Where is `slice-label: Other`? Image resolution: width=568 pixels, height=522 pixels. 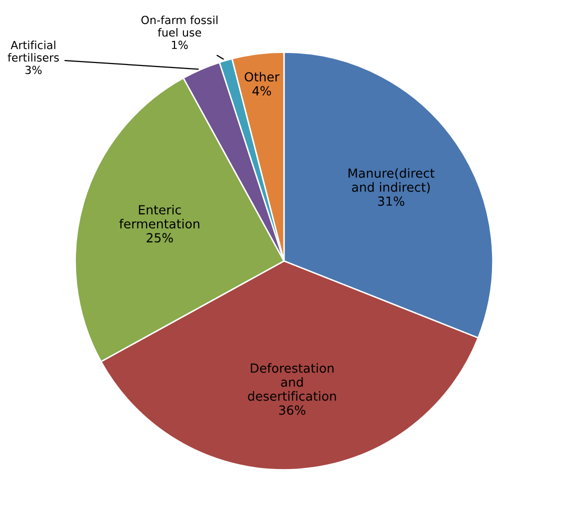 slice-label: Other is located at coordinates (262, 77).